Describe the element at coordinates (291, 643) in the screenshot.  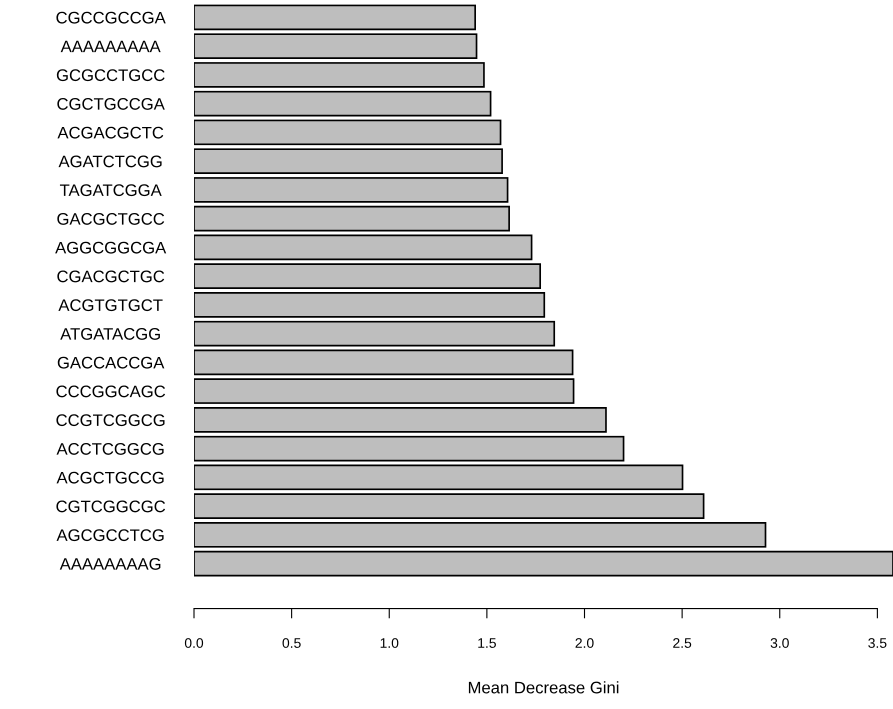
I see `x-tick-label: 0.5` at that location.